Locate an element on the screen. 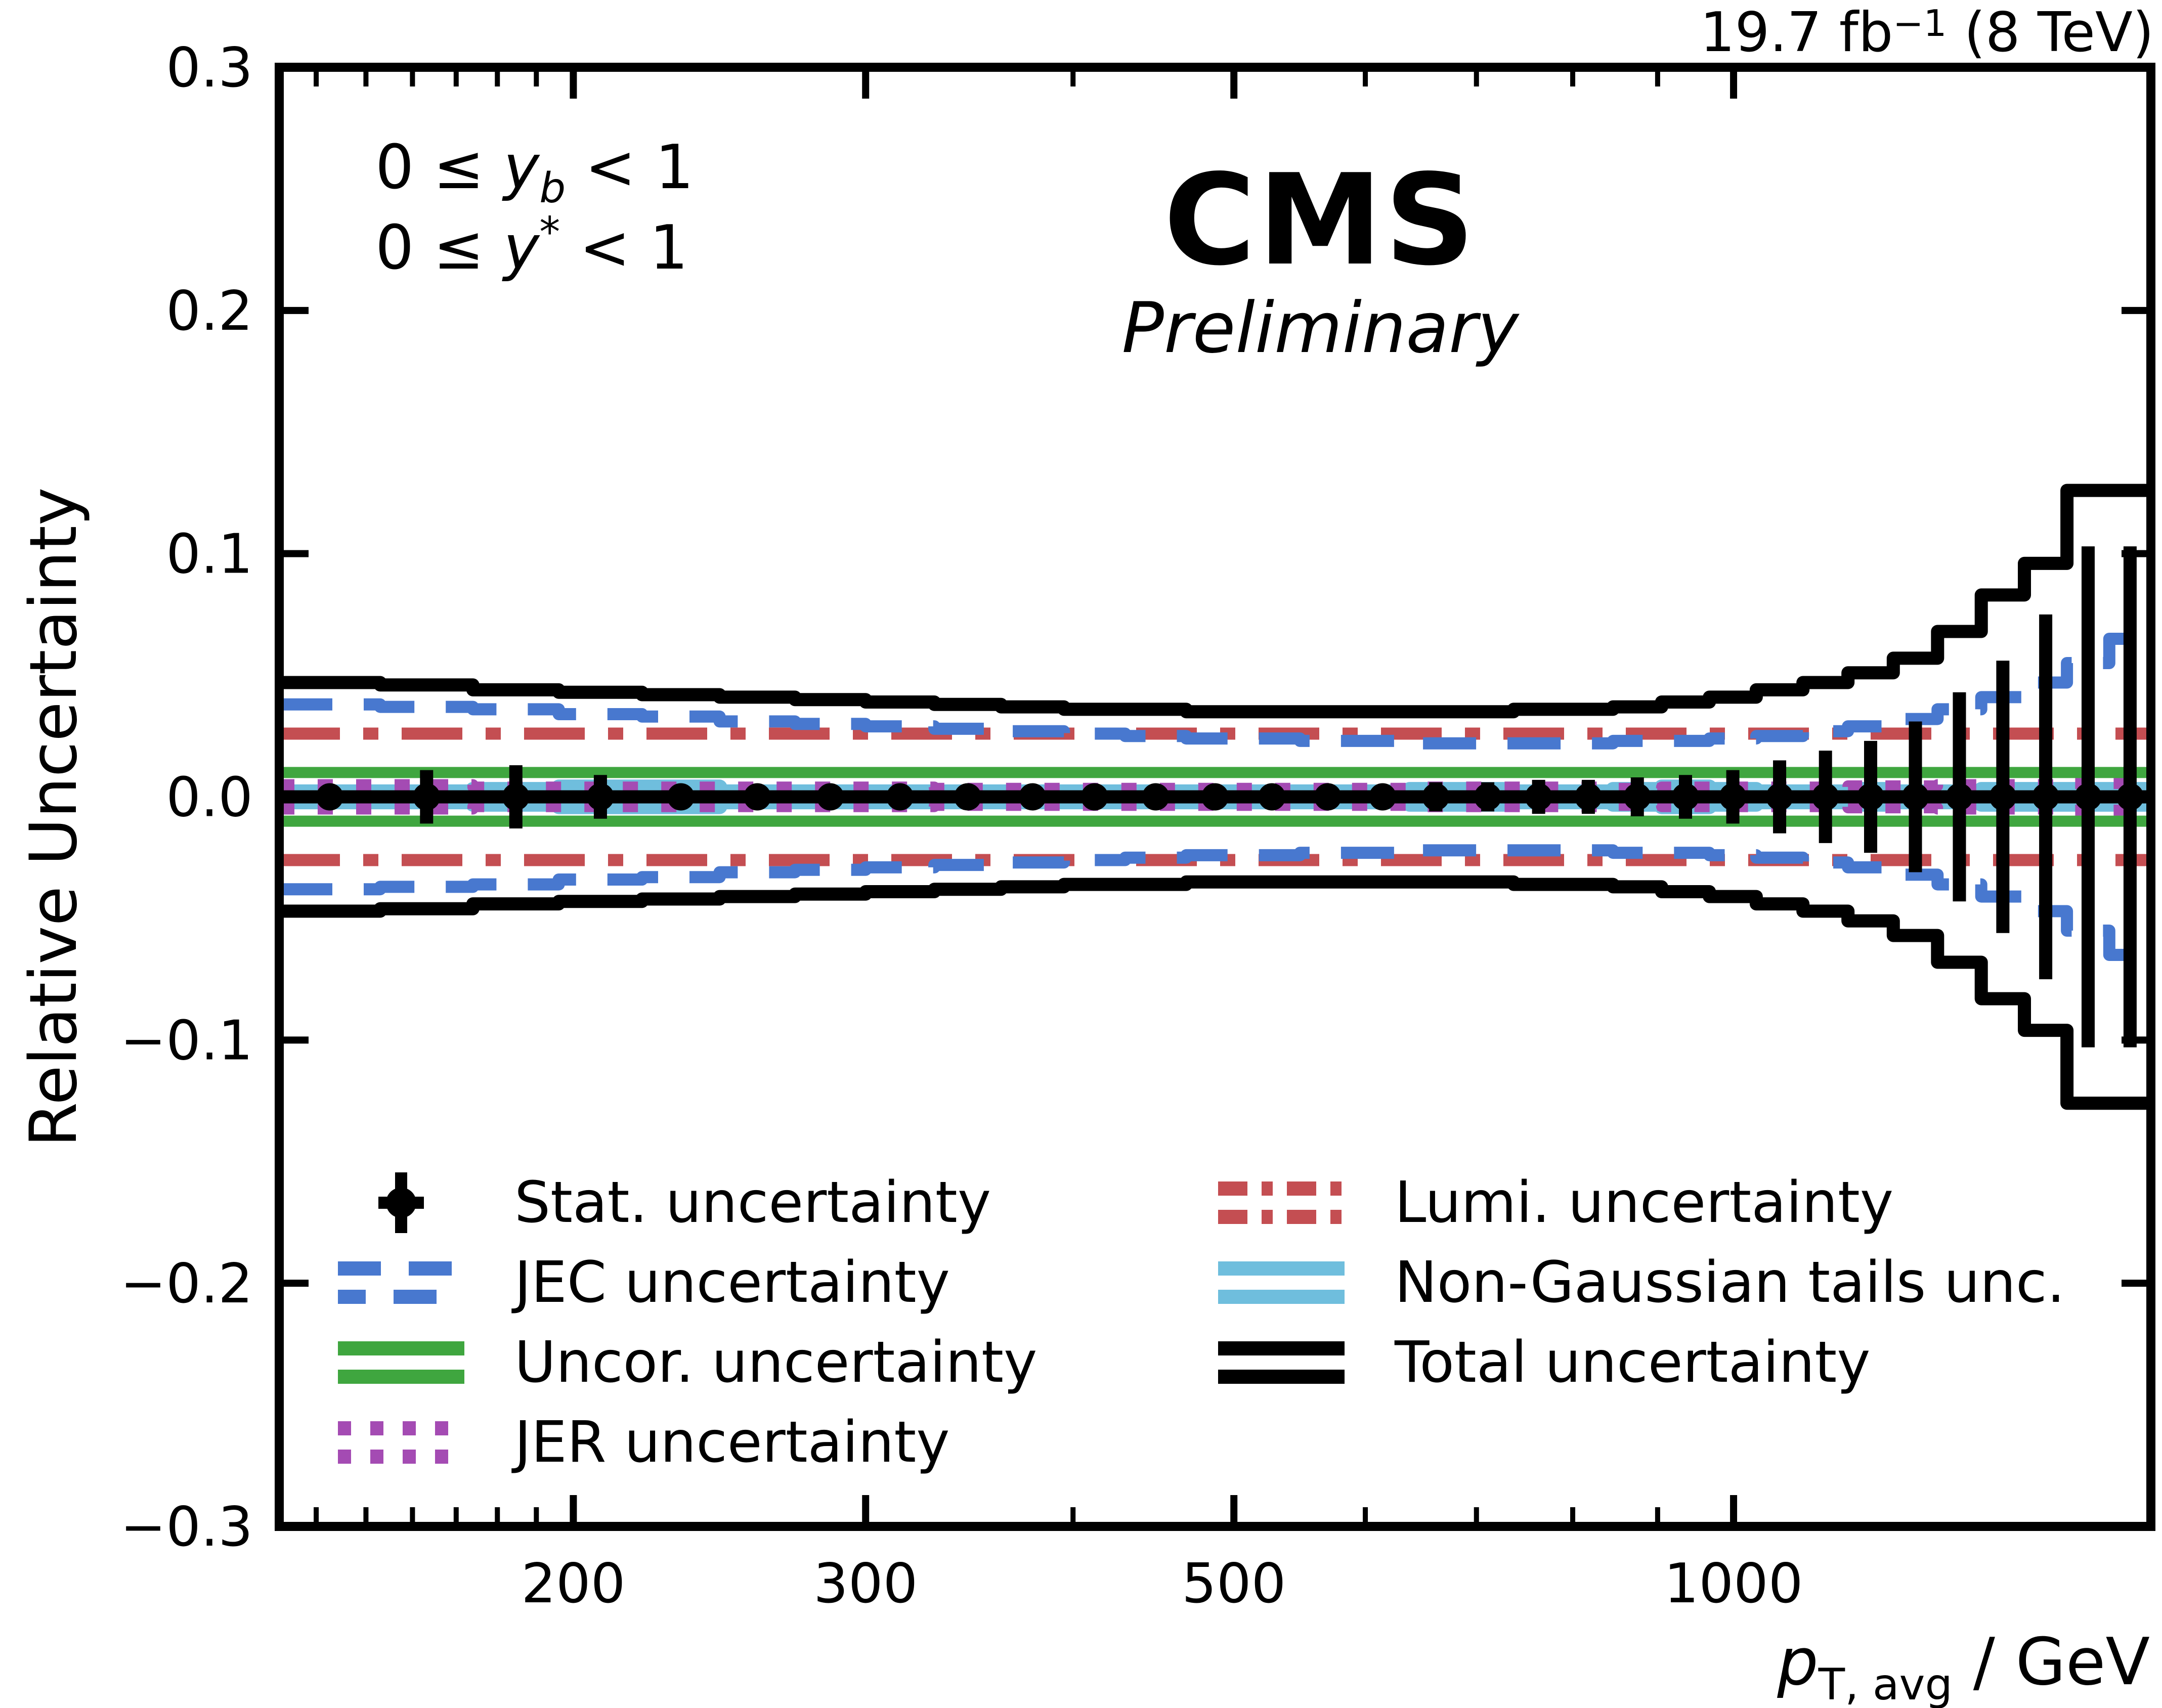 Image resolution: width=2162 pixels, height=1708 pixels. legend-entry-lumi: Lumi. uncertainty is located at coordinates (1554, 1203).